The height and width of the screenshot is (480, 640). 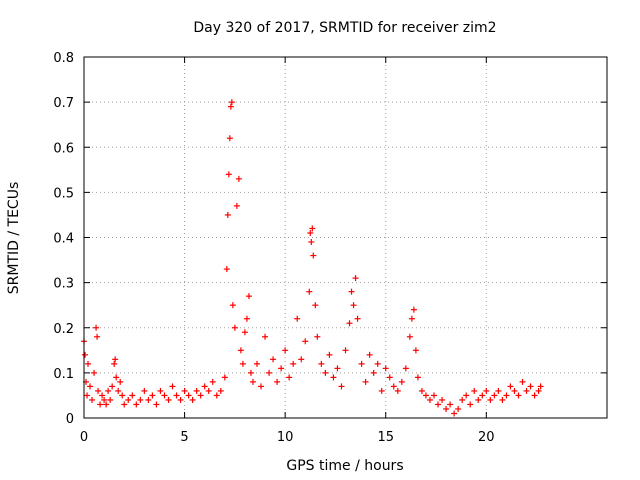 What do you see at coordinates (63, 284) in the screenshot?
I see `y-tick-label: 0.3` at bounding box center [63, 284].